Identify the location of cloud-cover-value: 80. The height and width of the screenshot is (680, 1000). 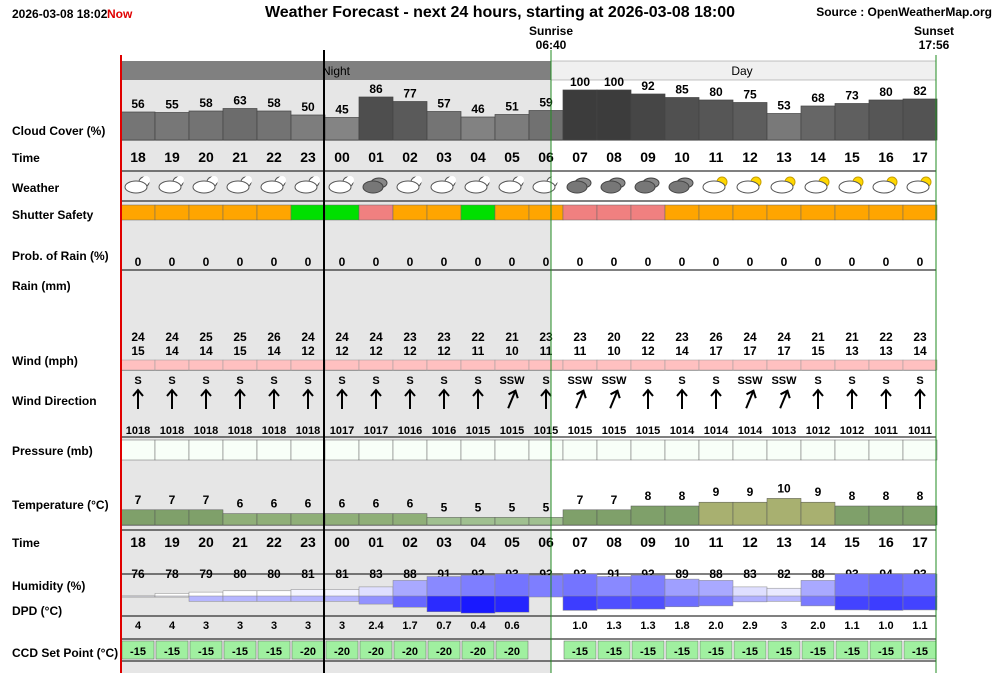
(716, 92).